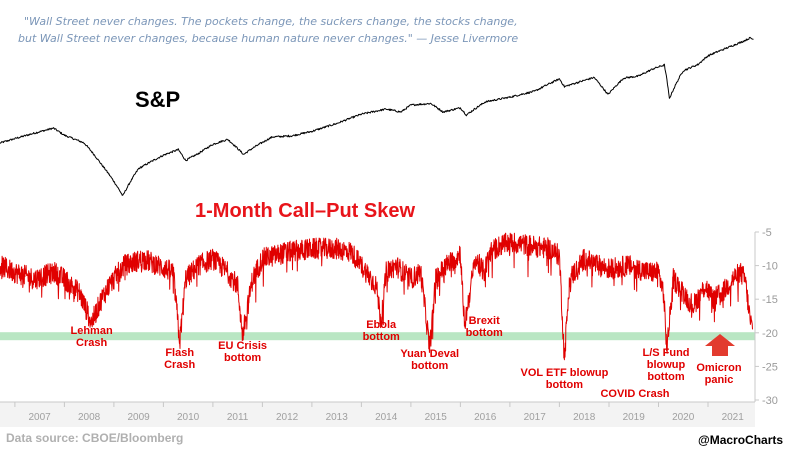  Describe the element at coordinates (305, 211) in the screenshot. I see `skew-chart-title: 1-Month Call–Put Skew` at that location.